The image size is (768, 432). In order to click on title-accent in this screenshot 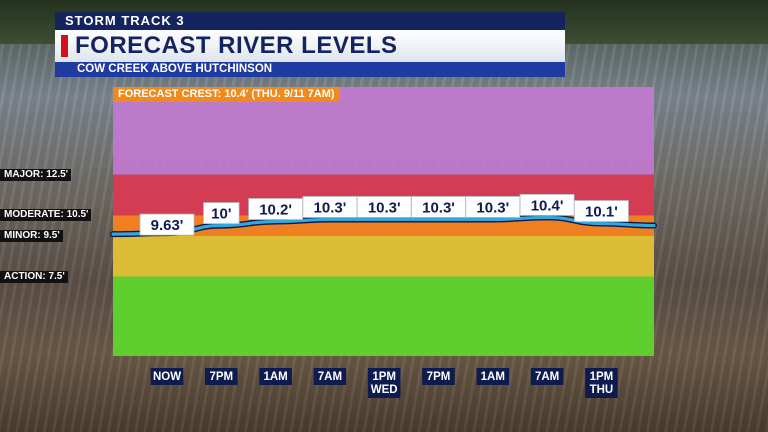, I will do `click(64, 46)`.